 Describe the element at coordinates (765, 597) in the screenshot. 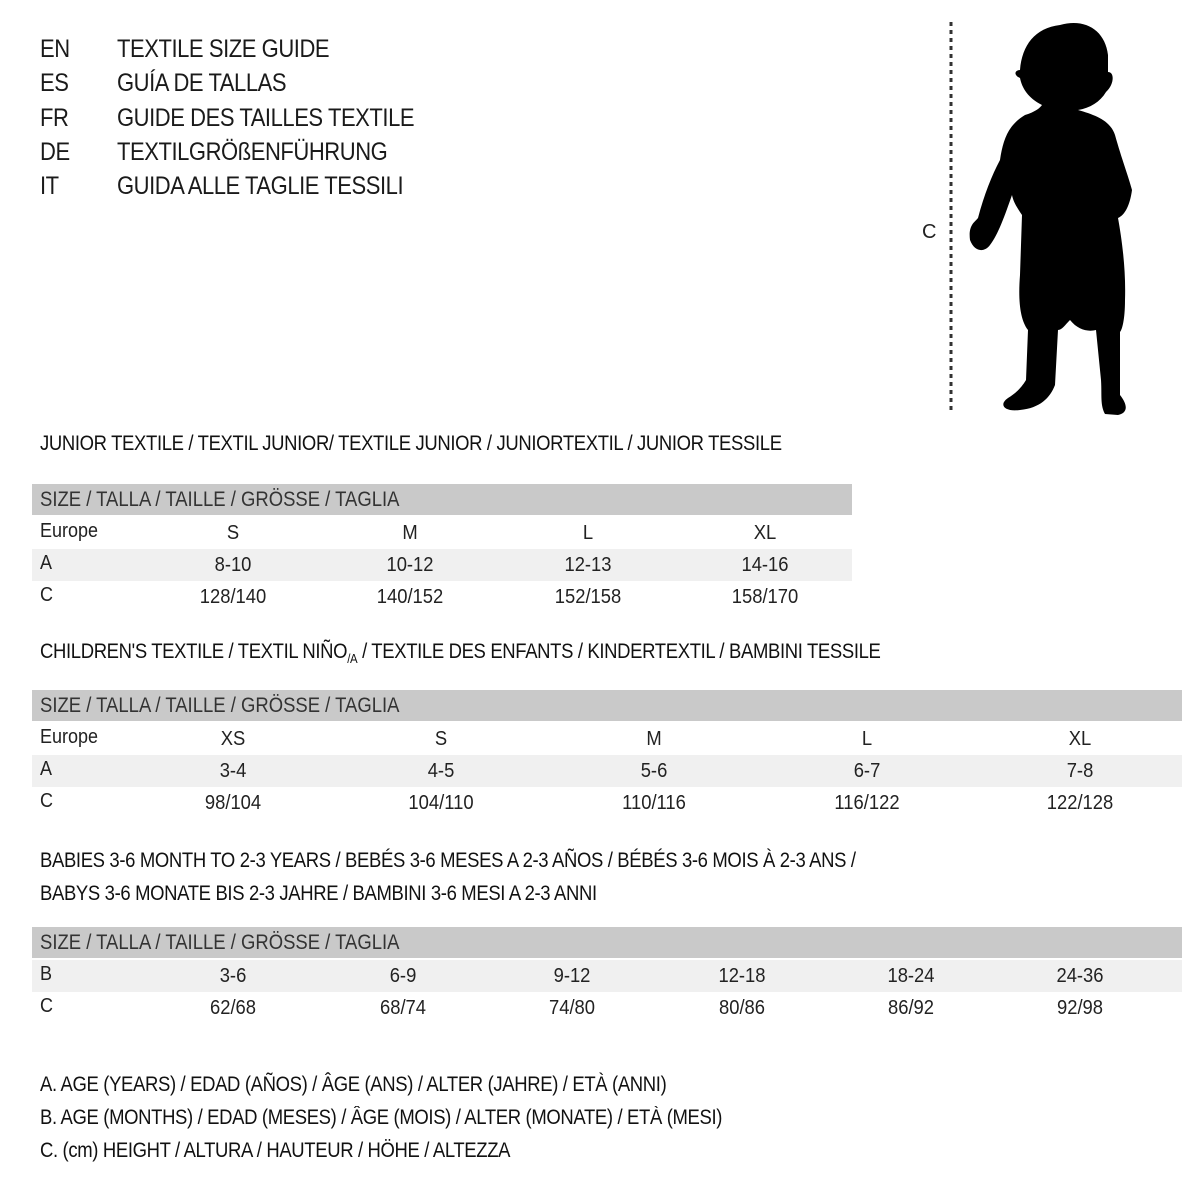

I see `table-cell: 158/170` at that location.